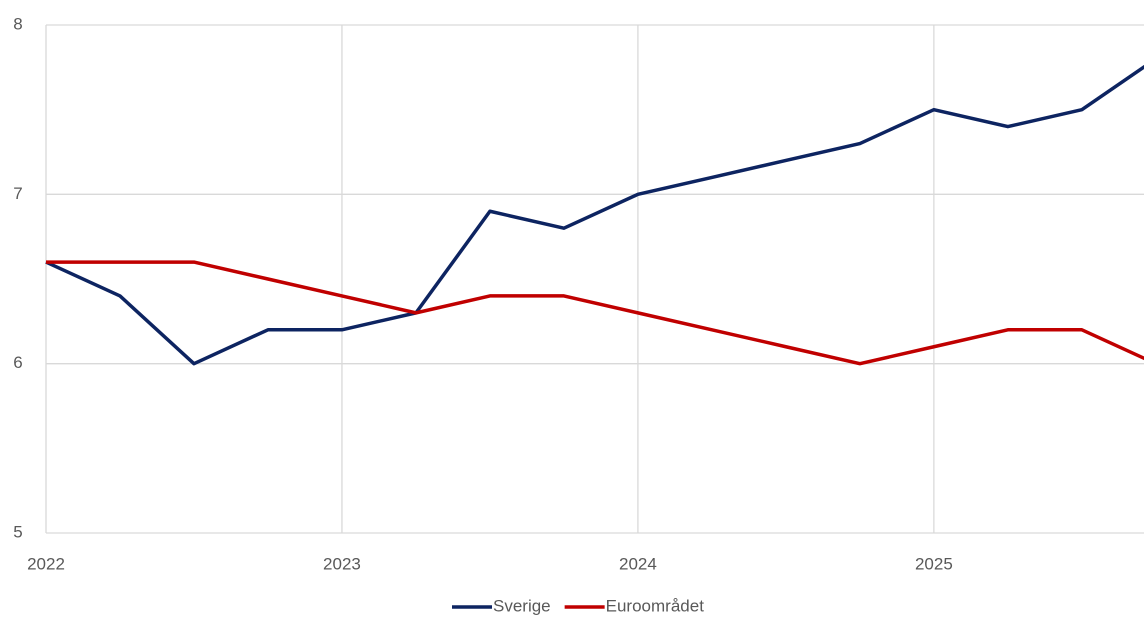  Describe the element at coordinates (17, 531) in the screenshot. I see `y-tick-label: 5` at that location.